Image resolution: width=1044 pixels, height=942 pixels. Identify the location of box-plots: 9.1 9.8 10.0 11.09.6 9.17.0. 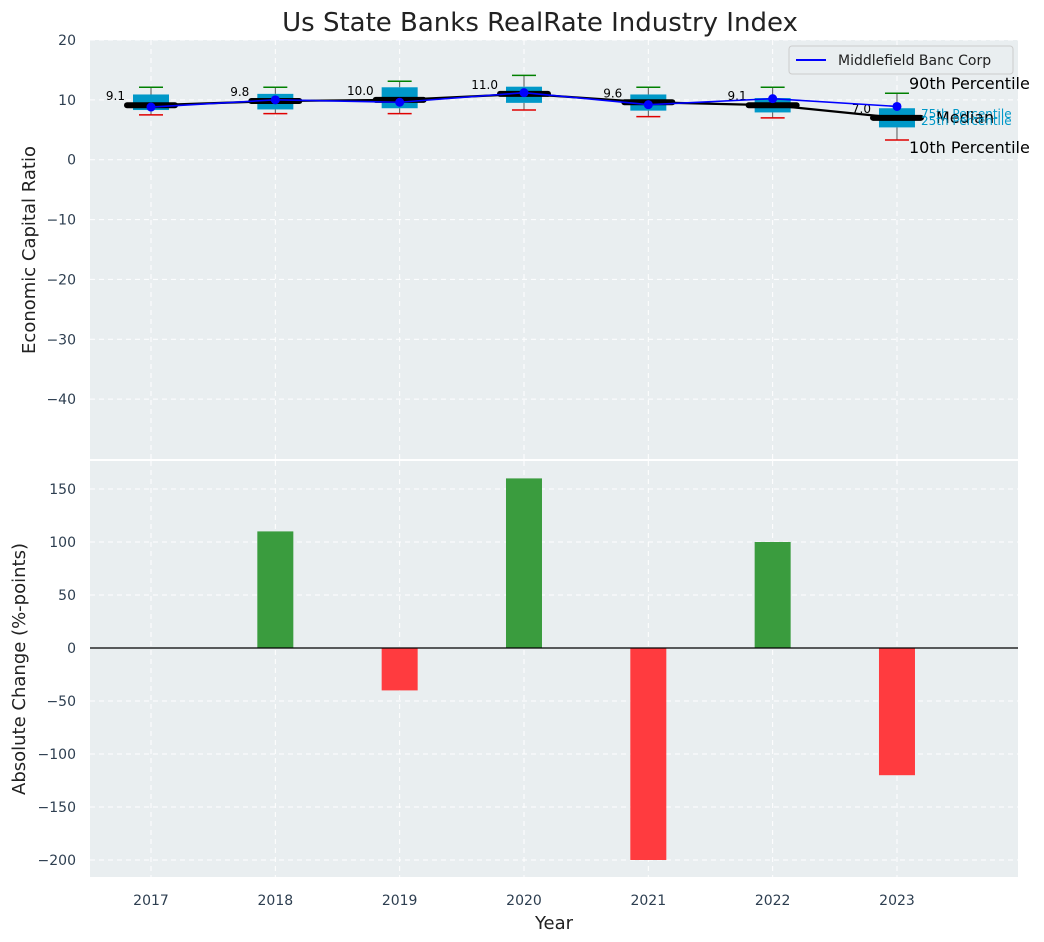
(515, 107).